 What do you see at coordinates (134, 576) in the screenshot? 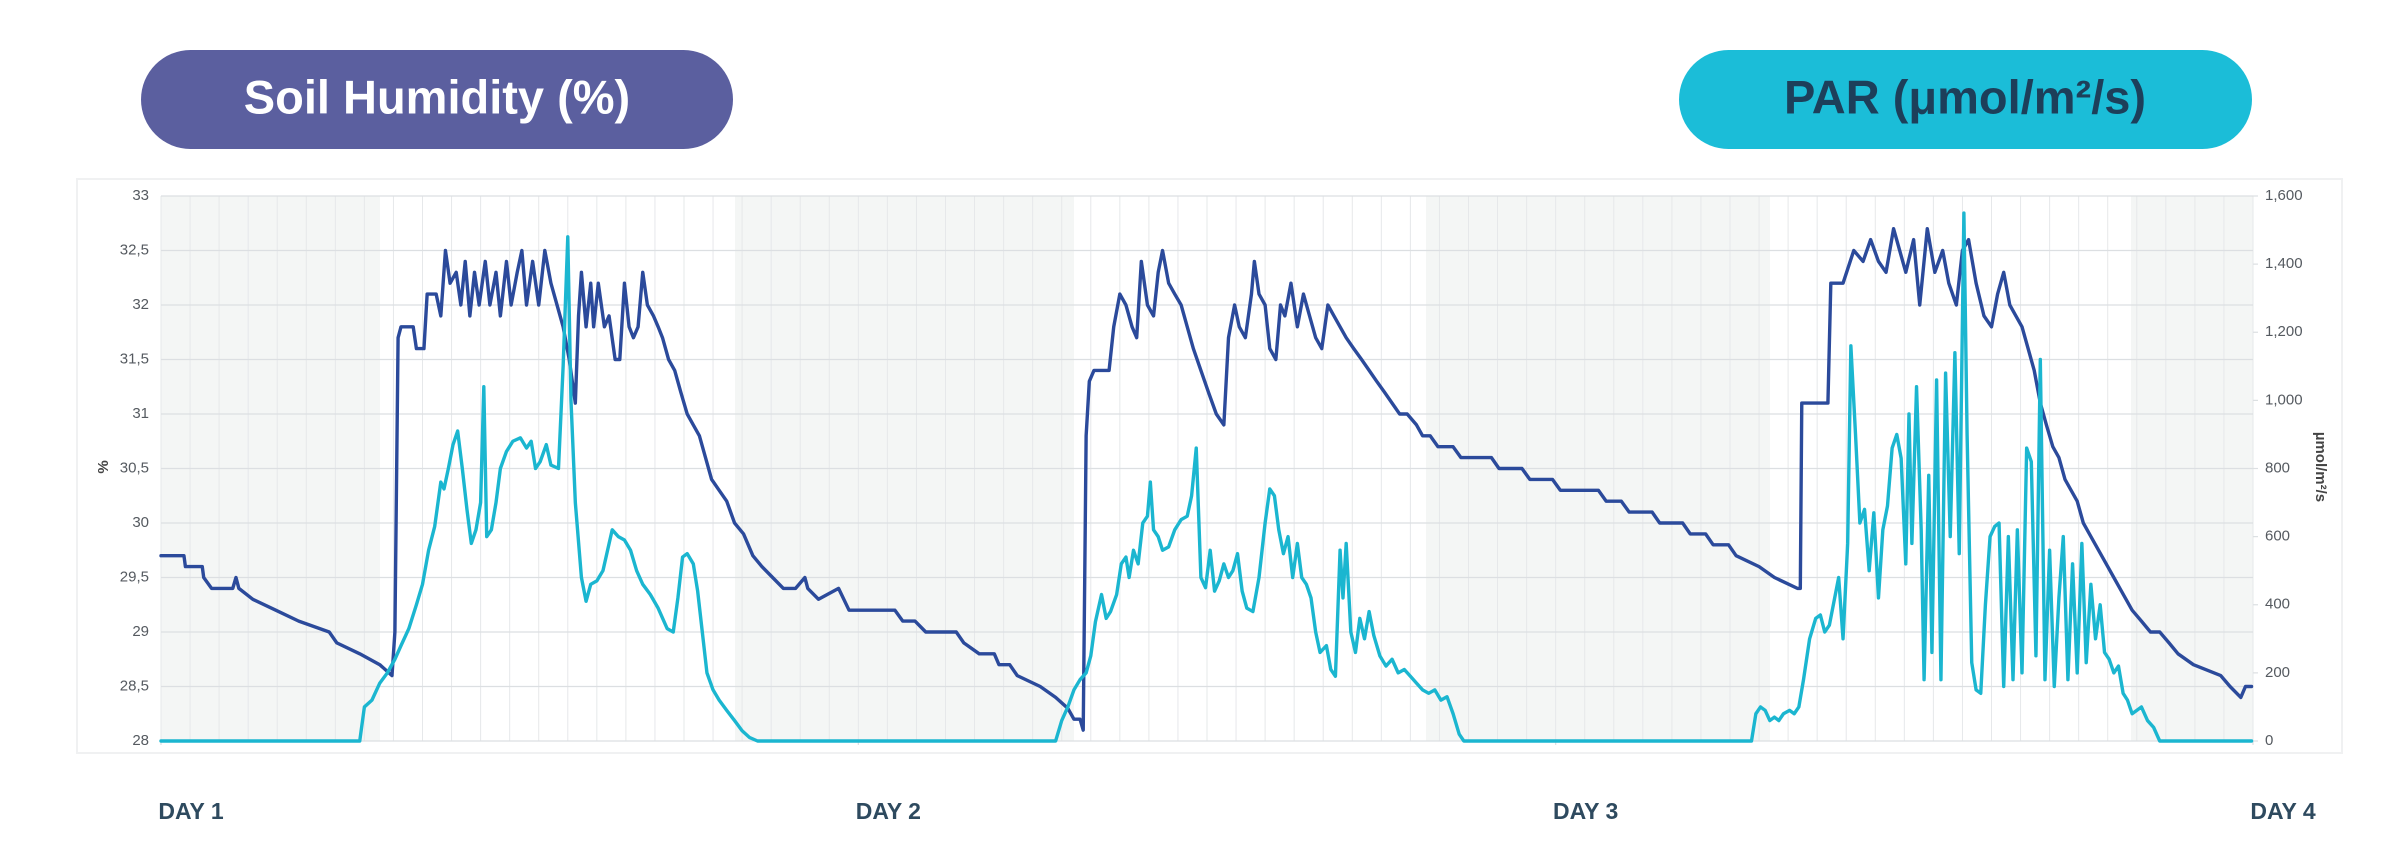
I see `y-tick-label: 29,5` at bounding box center [134, 576].